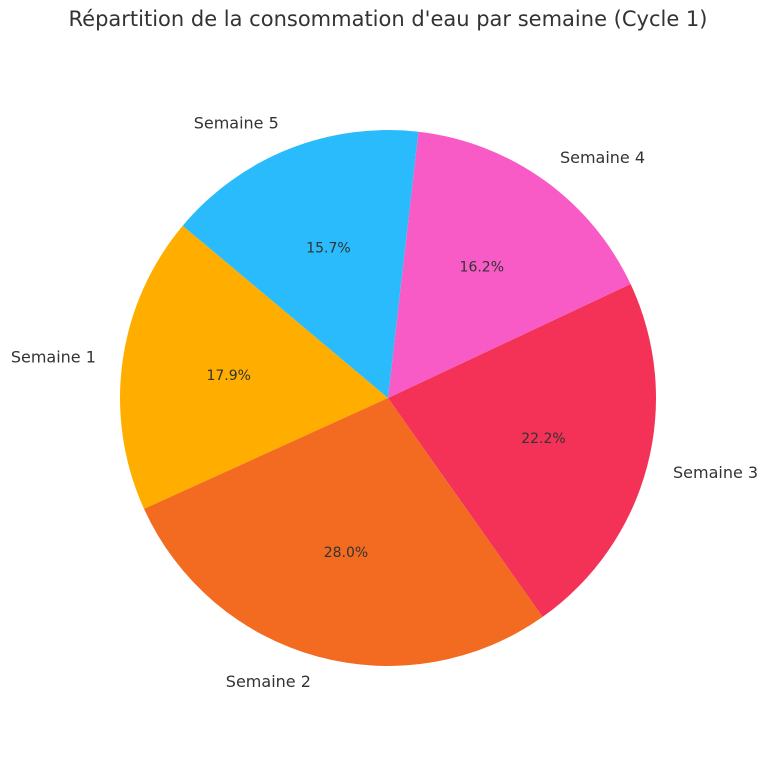 Image resolution: width=768 pixels, height=770 pixels. Describe the element at coordinates (482, 267) in the screenshot. I see `value-label: 16.2%` at that location.